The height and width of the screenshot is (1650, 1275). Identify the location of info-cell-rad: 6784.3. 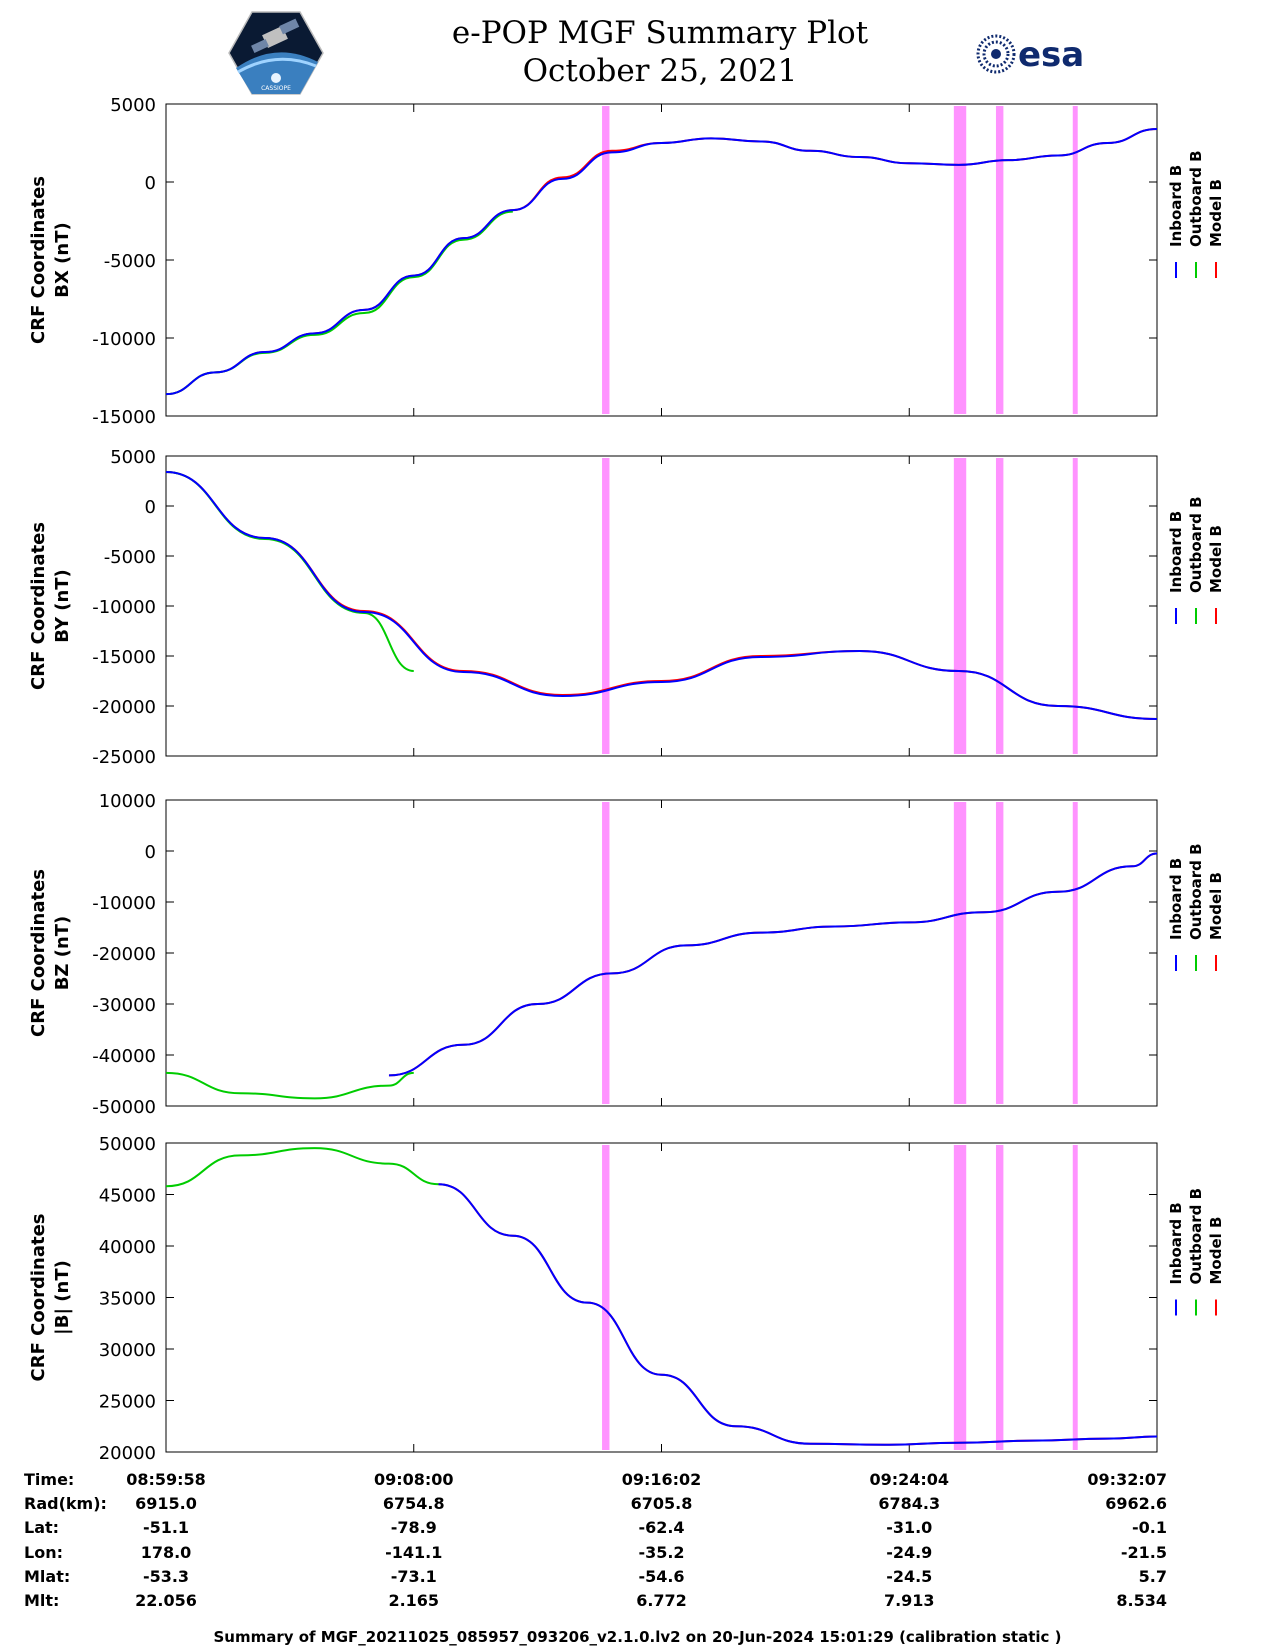
(909, 1503).